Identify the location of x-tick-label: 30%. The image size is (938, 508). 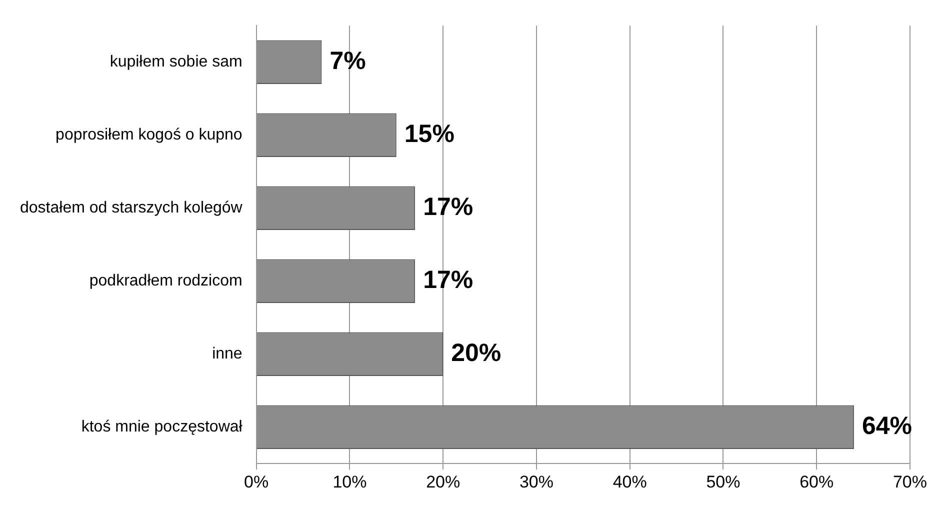
(536, 482).